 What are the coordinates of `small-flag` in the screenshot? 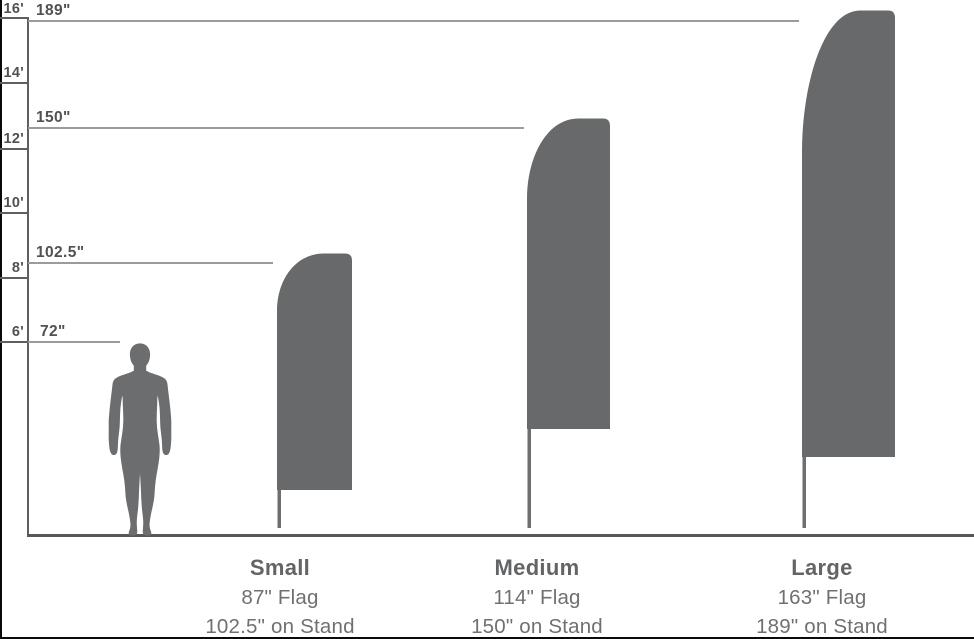 It's located at (314, 390).